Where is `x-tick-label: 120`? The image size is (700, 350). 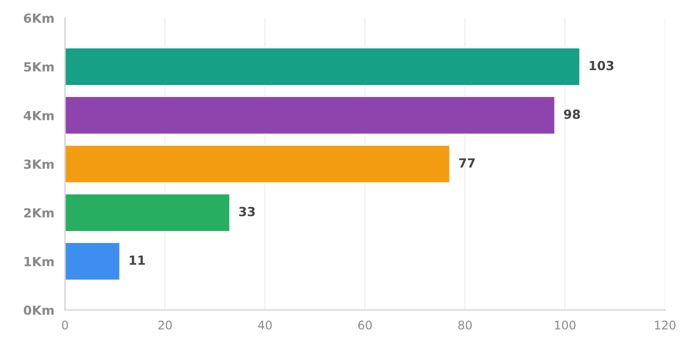 x-tick-label: 120 is located at coordinates (665, 325).